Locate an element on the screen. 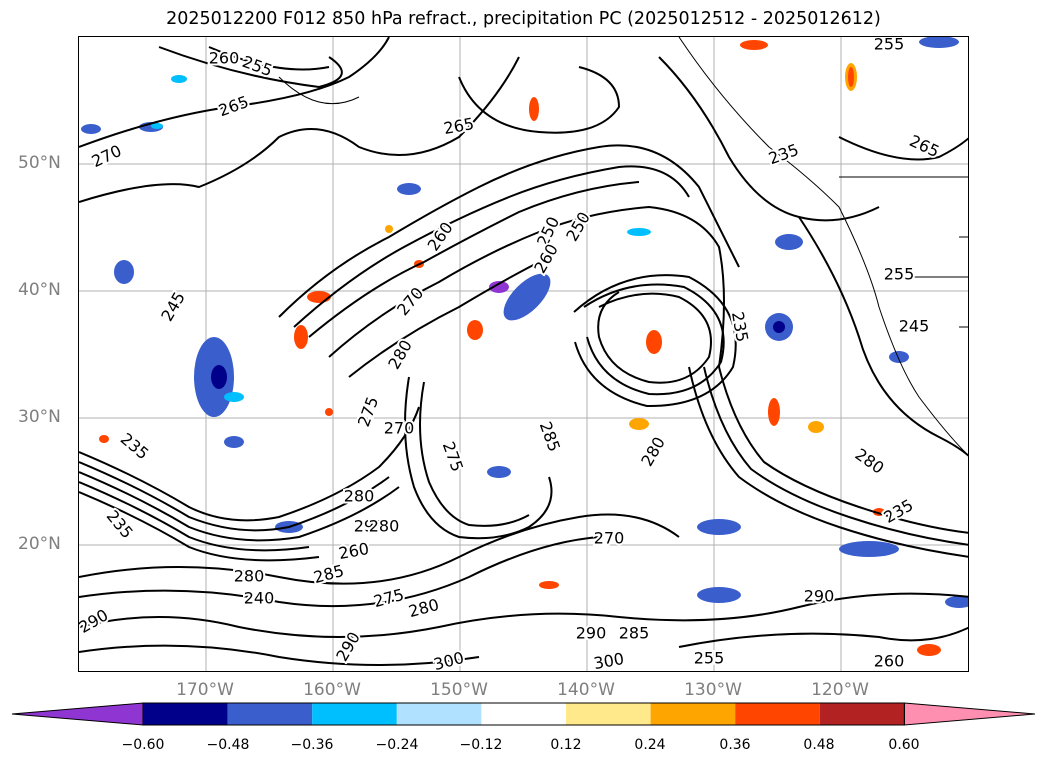 This screenshot has width=1047, height=765. state-borders is located at coordinates (938, 282).